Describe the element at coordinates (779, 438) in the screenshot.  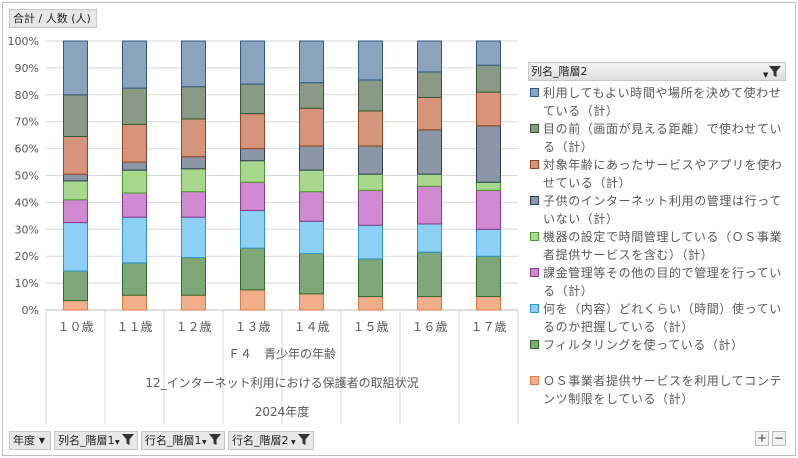
I see `zoom-out-button: −` at that location.